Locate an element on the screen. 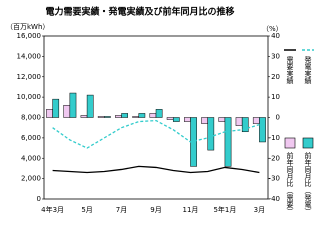 This screenshot has height=247, width=324. legend-label: 発電実績 is located at coordinates (308, 70).